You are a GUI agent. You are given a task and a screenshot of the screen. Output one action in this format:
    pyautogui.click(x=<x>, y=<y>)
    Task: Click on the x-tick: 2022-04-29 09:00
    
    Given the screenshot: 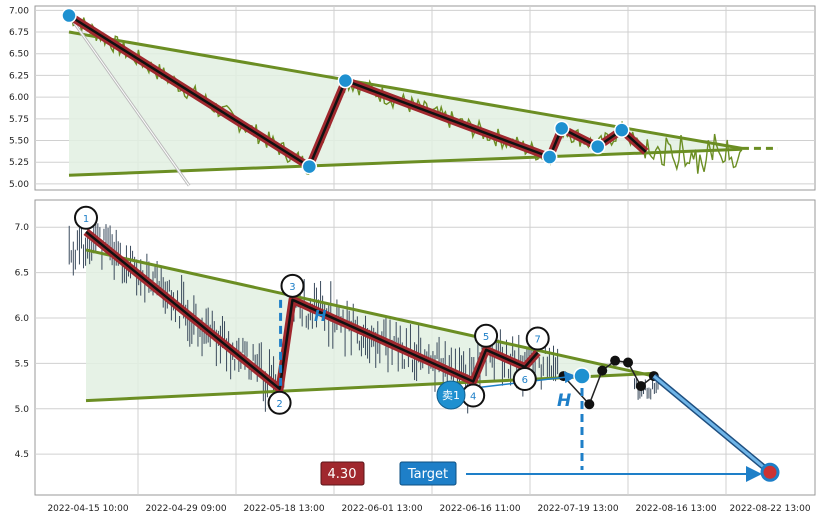 What is the action you would take?
    pyautogui.click(x=185, y=509)
    